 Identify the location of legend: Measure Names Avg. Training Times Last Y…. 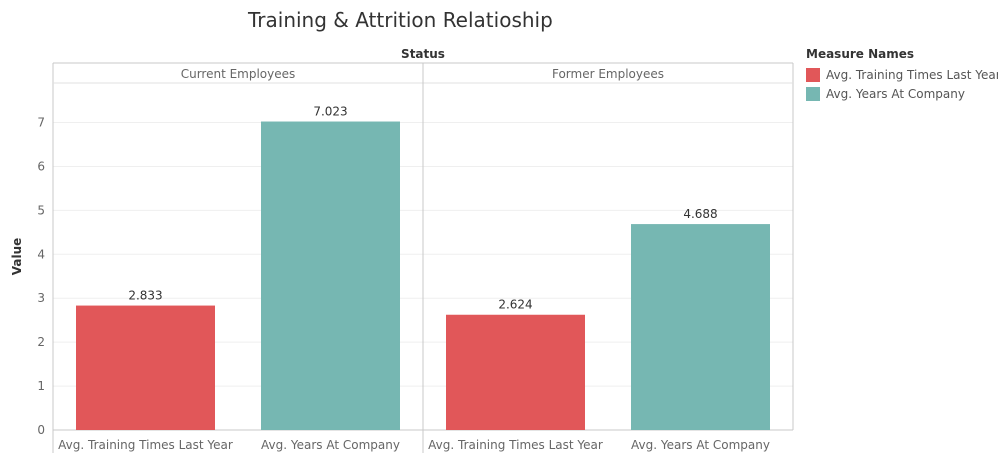
(902, 75).